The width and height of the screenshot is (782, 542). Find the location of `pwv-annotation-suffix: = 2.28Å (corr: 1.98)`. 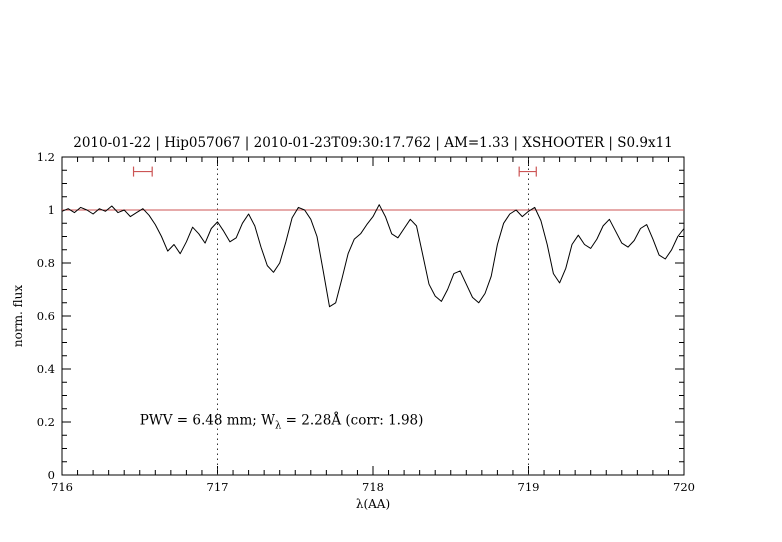

pwv-annotation-suffix: = 2.28Å (corr: 1.98) is located at coordinates (352, 421).